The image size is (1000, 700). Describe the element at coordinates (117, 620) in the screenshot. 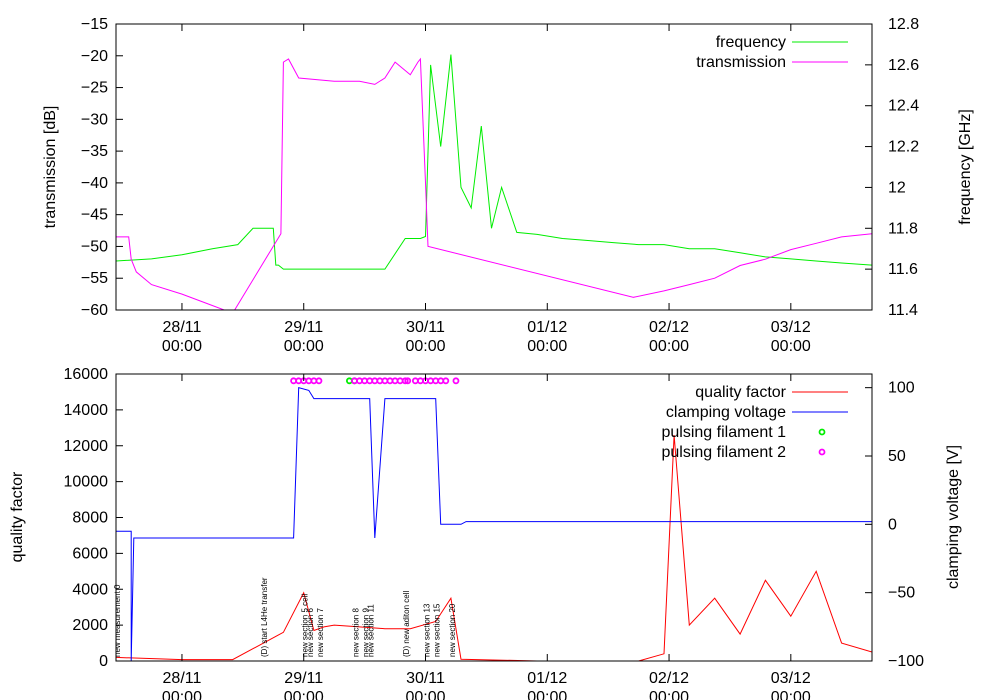

I see `event-annotation: new measurement 0` at that location.